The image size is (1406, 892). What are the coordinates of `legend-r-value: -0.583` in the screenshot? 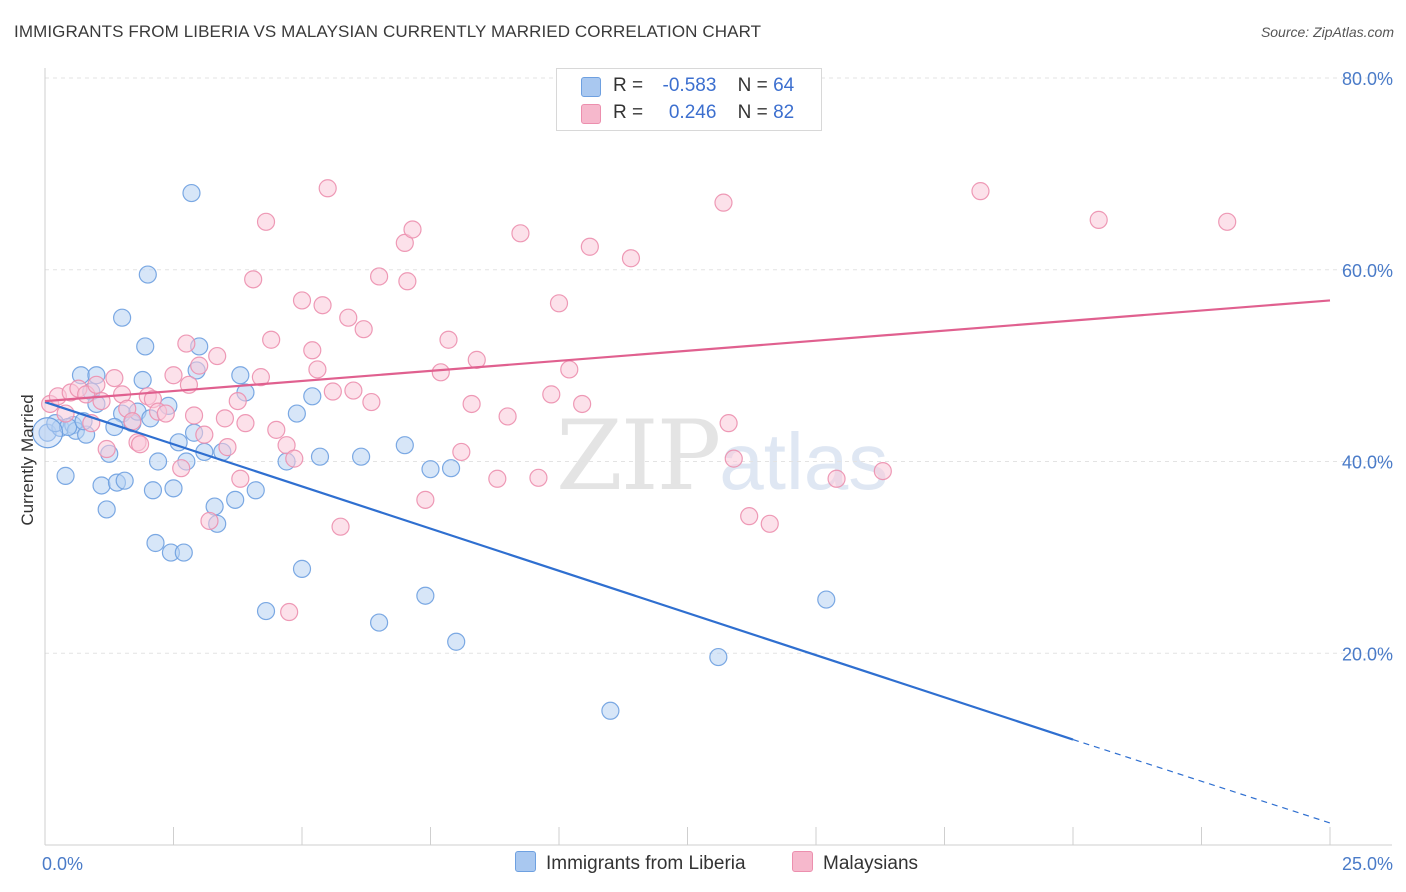 It's located at (689, 85).